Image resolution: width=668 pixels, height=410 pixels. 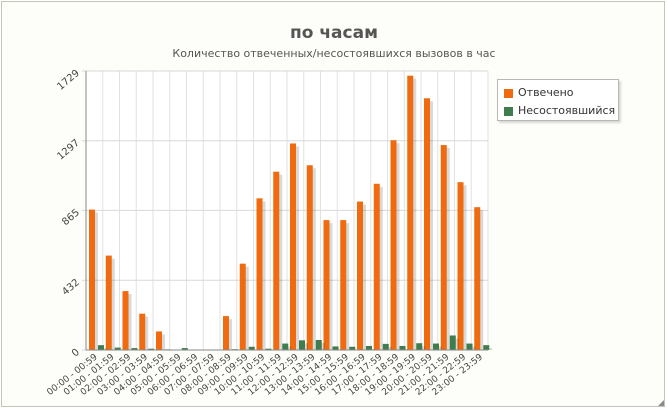 I want to click on legend-label-failed: Несостоявшийся, so click(x=567, y=110).